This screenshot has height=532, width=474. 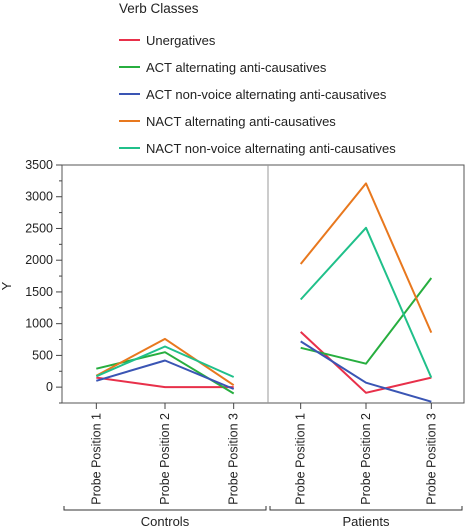 What do you see at coordinates (39, 197) in the screenshot?
I see `y-tick-label: 3000` at bounding box center [39, 197].